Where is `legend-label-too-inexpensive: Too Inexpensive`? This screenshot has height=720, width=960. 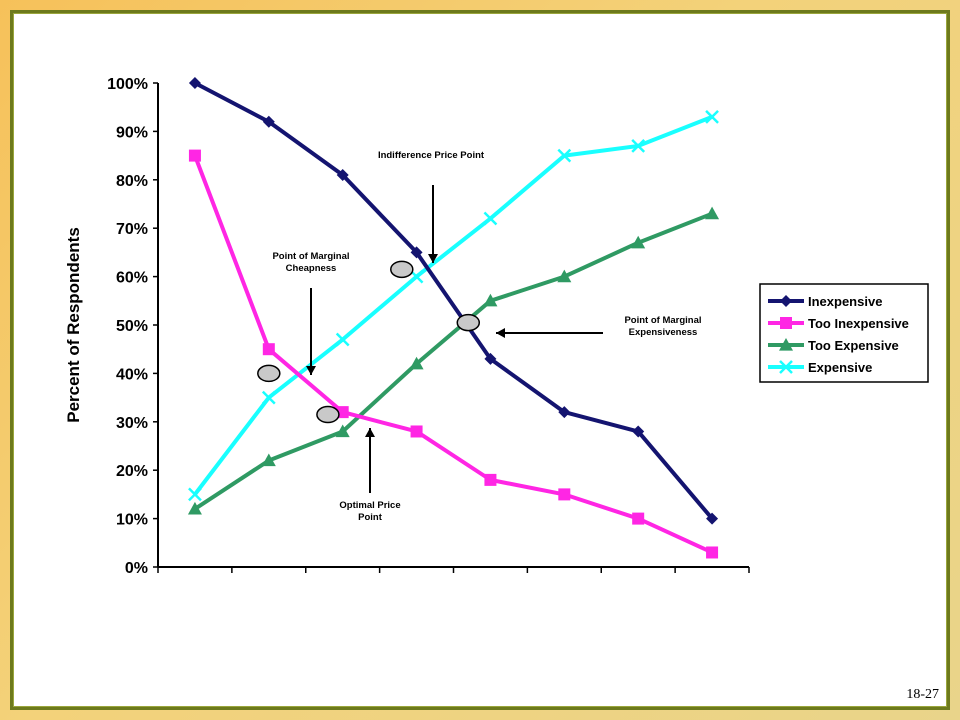 legend-label-too-inexpensive: Too Inexpensive is located at coordinates (858, 323).